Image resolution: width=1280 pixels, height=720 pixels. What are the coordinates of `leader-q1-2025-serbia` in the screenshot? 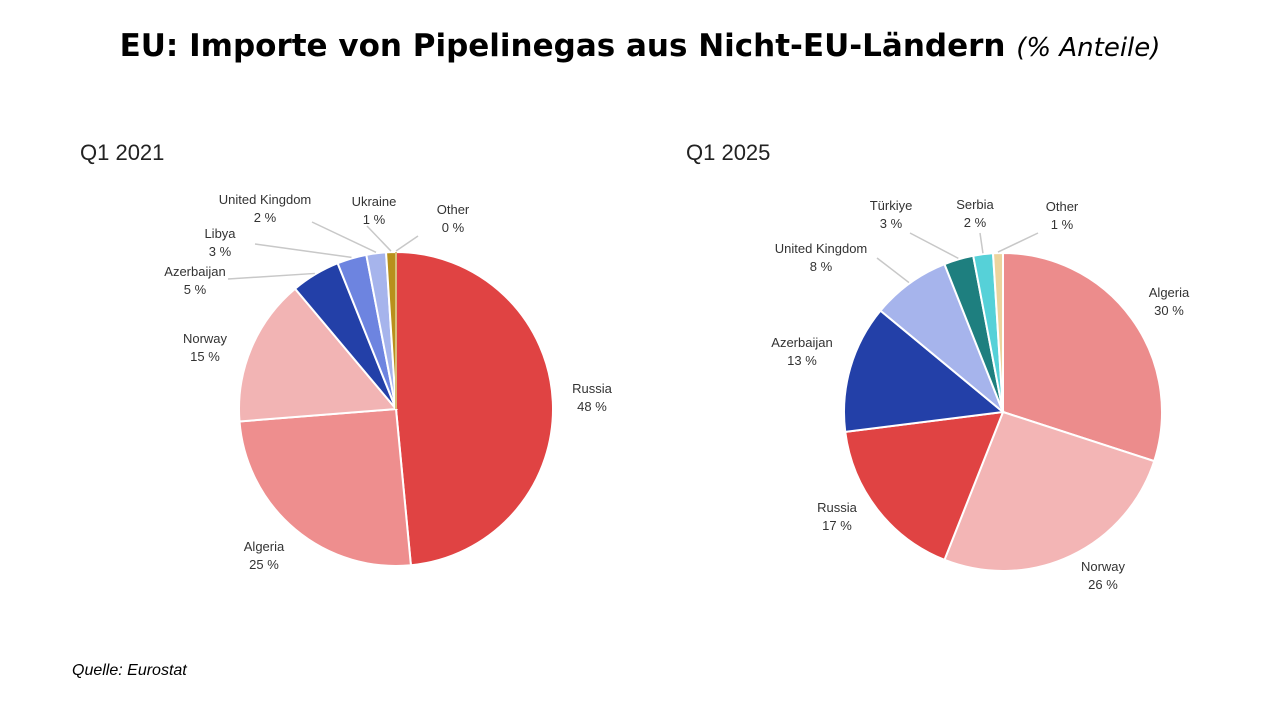 It's located at (981, 243).